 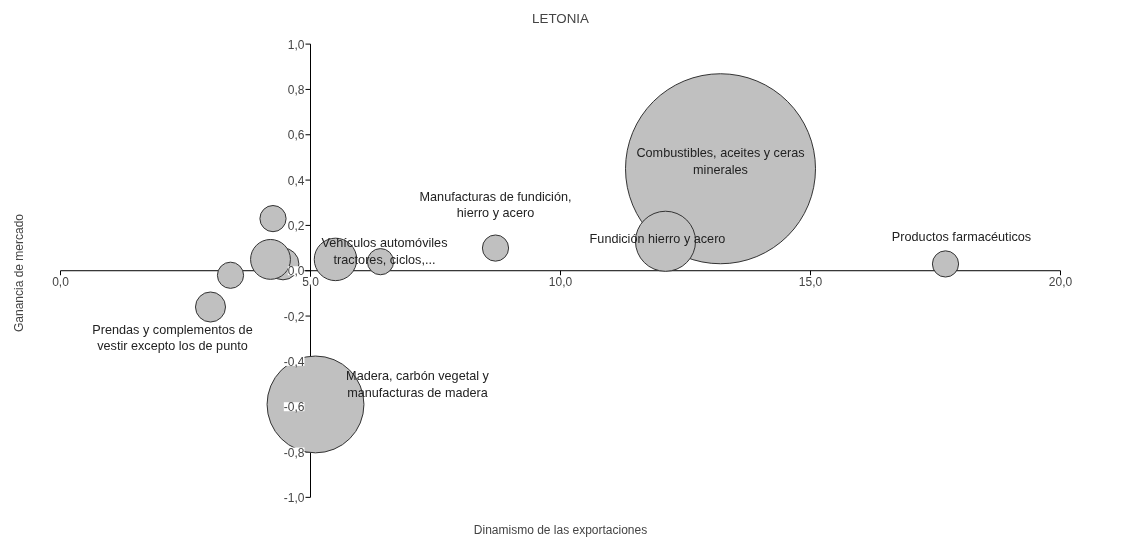 What do you see at coordinates (311, 281) in the screenshot?
I see `x-tick-label: 5,0` at bounding box center [311, 281].